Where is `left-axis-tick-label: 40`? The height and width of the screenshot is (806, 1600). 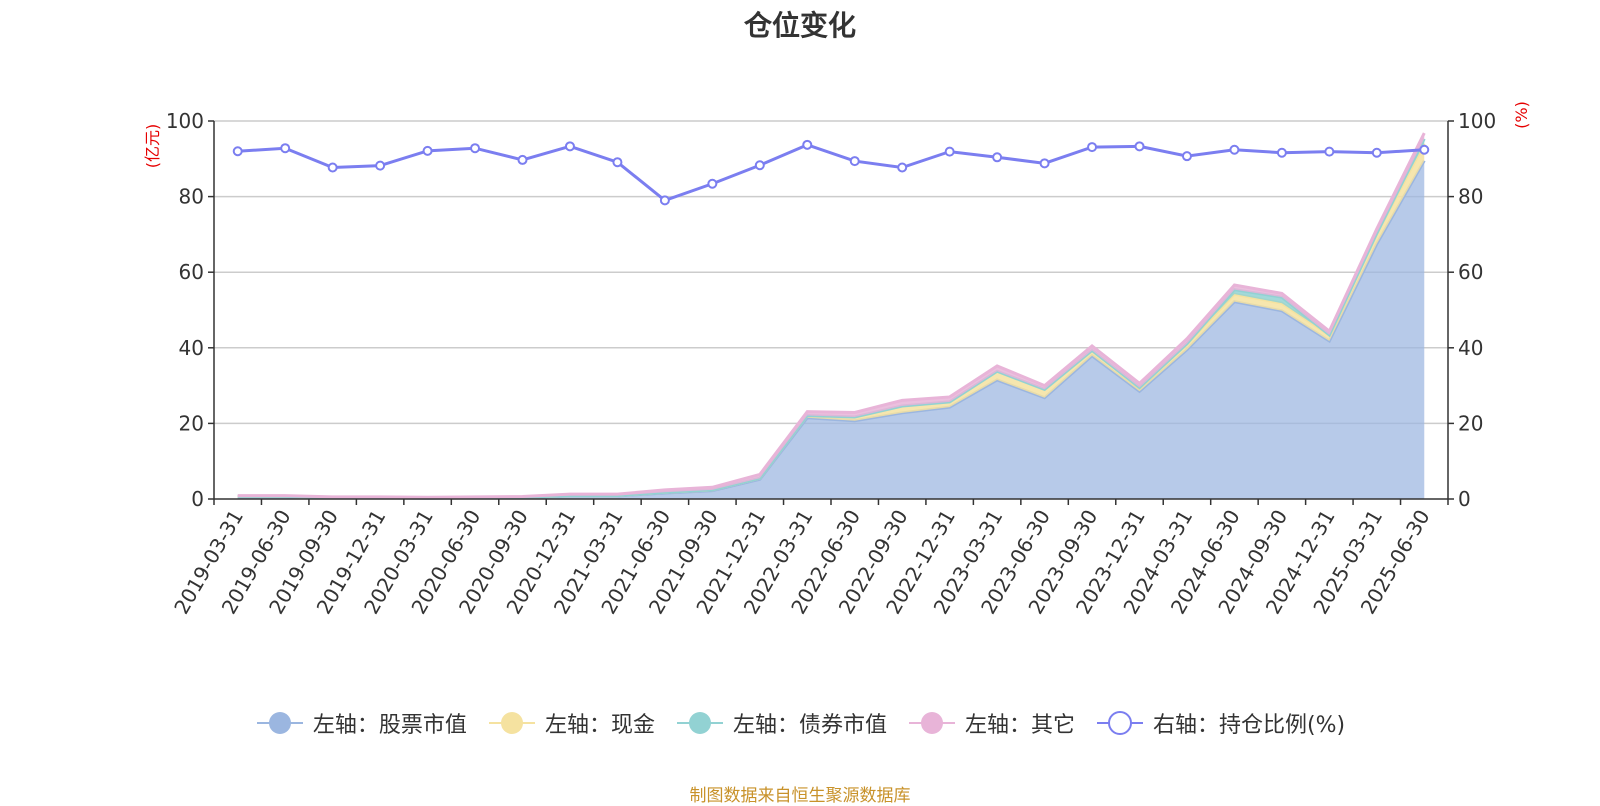
left-axis-tick-label: 40 is located at coordinates (191, 348).